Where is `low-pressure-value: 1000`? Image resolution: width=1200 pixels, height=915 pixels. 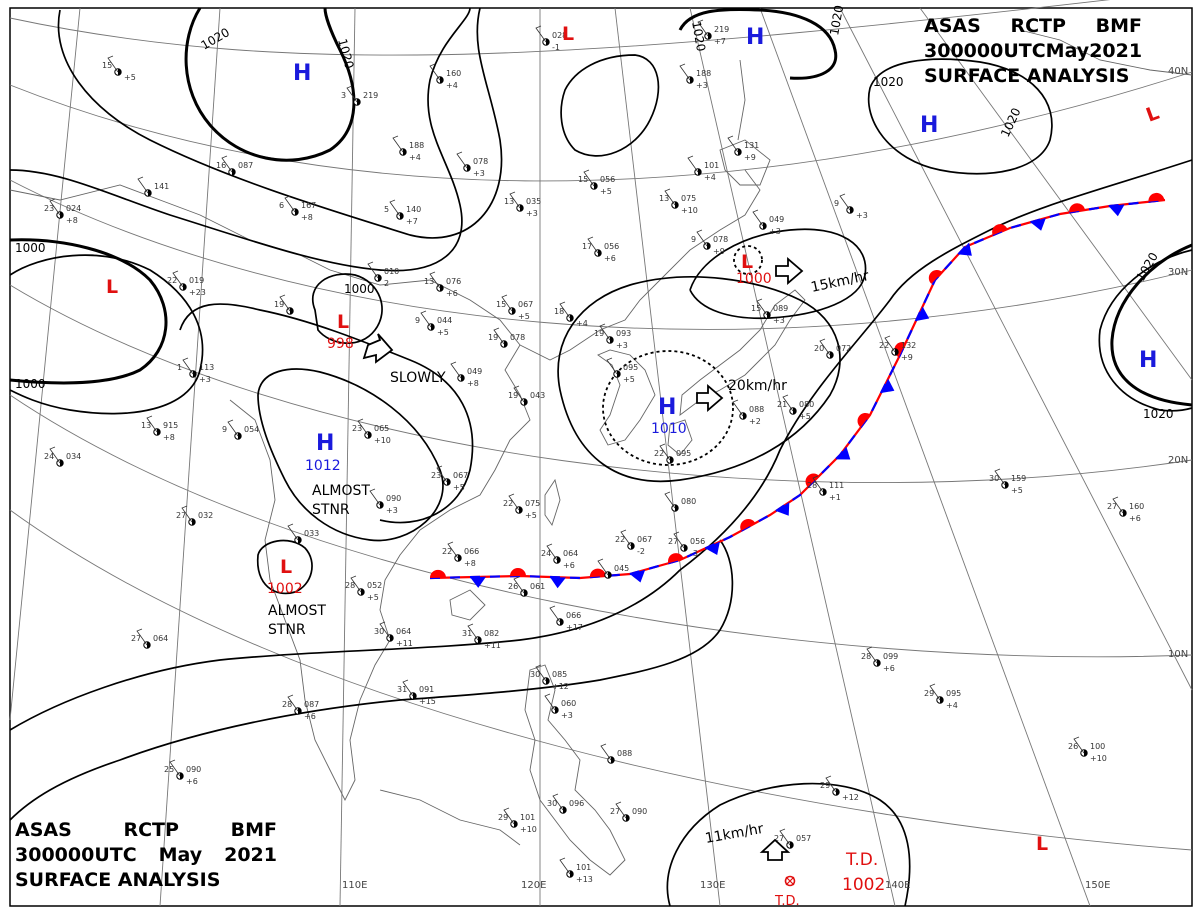 low-pressure-value: 1000 is located at coordinates (754, 279).